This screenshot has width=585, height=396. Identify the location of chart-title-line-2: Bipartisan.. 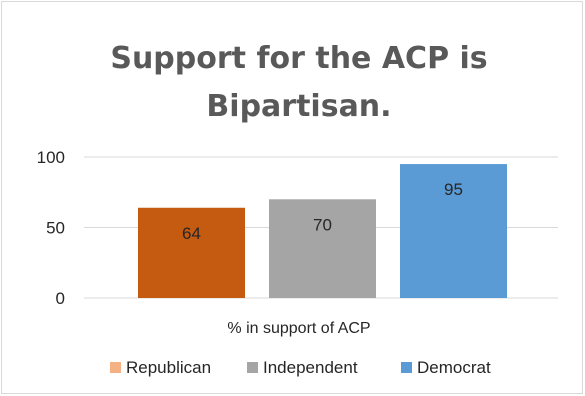
(298, 106).